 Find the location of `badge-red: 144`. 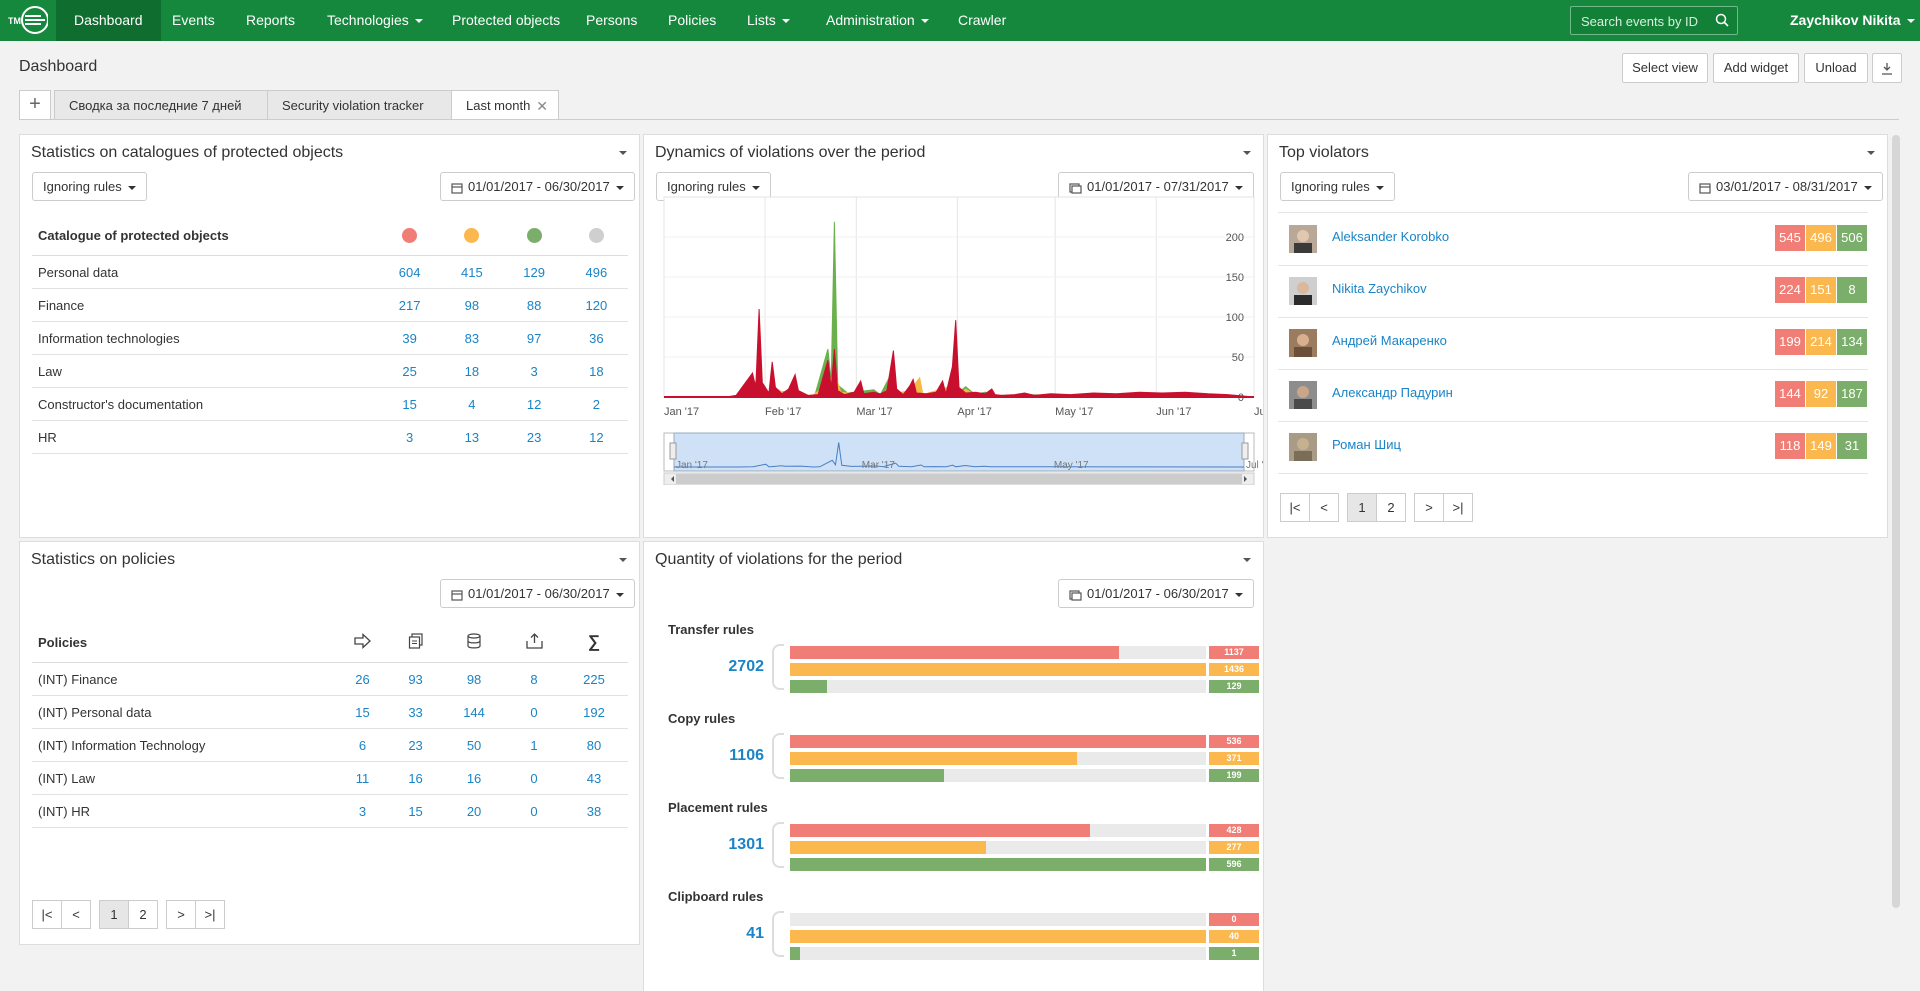

badge-red: 144 is located at coordinates (1790, 394).